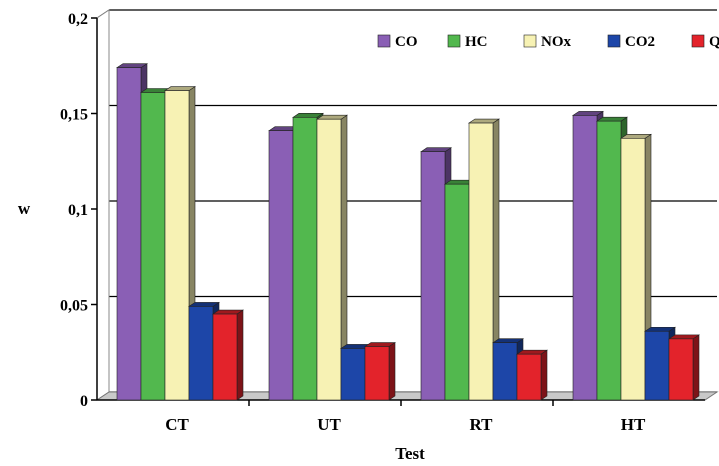 Image resolution: width=719 pixels, height=466 pixels. Describe the element at coordinates (633, 424) in the screenshot. I see `x-tick-label: HT` at that location.